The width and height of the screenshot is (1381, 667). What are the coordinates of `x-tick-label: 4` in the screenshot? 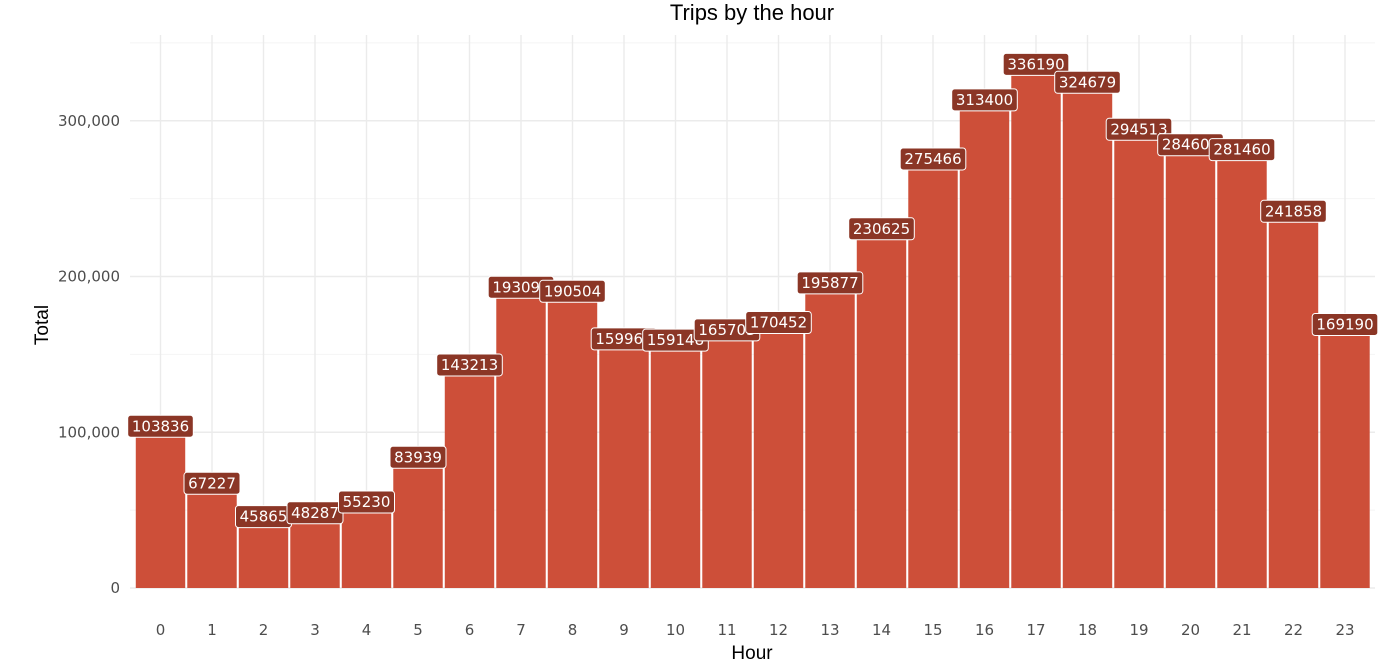 It's located at (367, 630).